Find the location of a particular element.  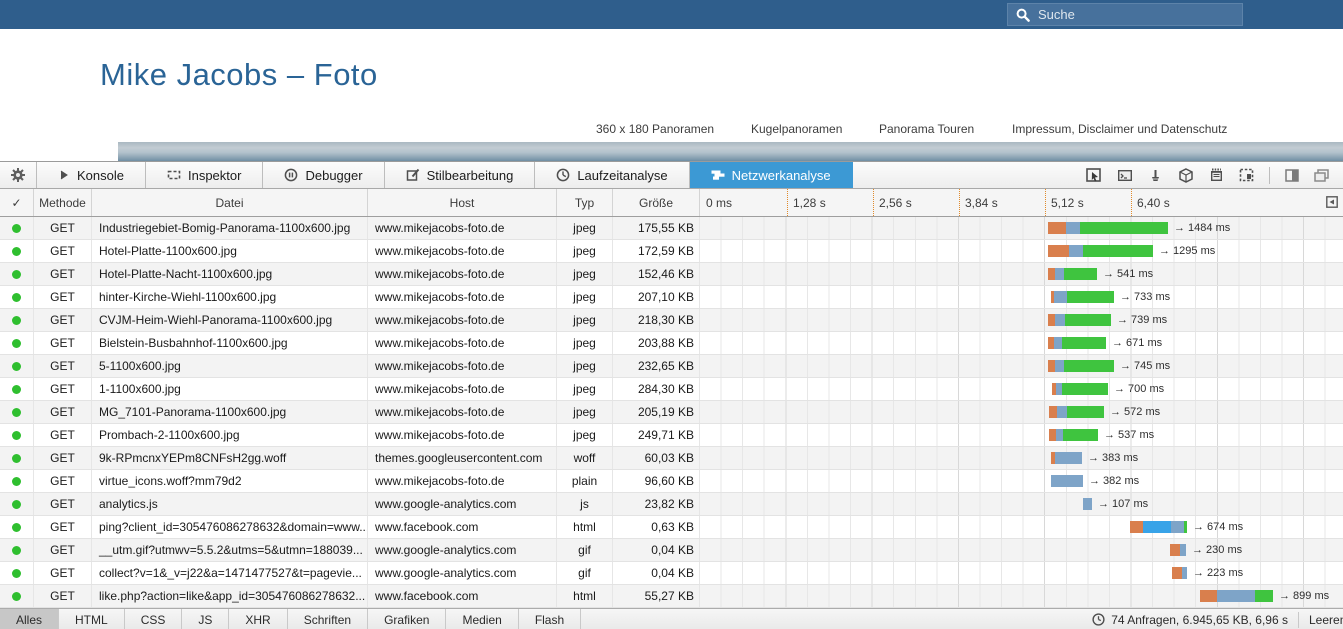

scratchpad-icon is located at coordinates (1216, 175).